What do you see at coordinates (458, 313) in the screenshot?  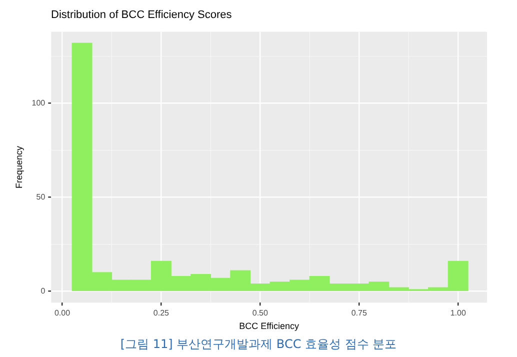 I see `x-tick-label: 1.00` at bounding box center [458, 313].